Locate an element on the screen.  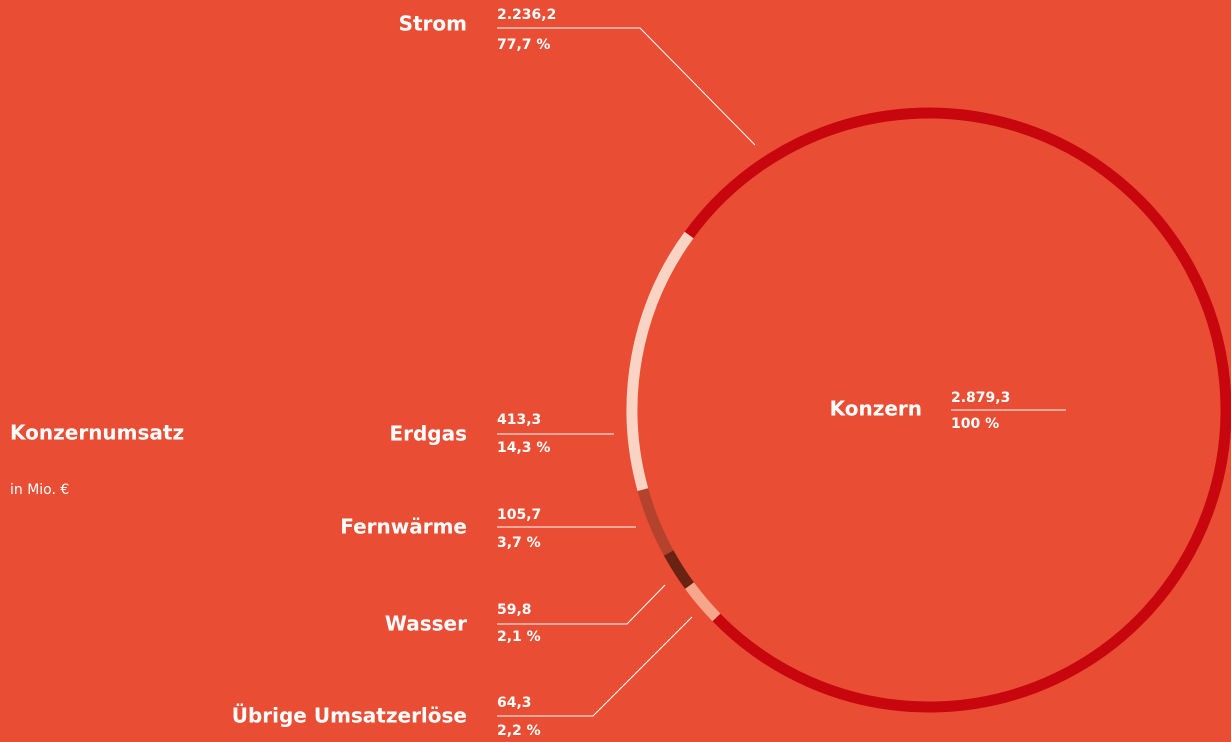
chart-subtitle: in Mio. € is located at coordinates (39, 490).